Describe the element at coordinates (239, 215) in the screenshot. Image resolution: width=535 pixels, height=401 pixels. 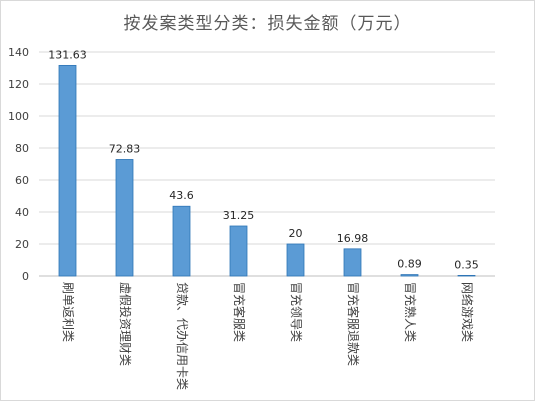
I see `data-label: 31.25` at that location.